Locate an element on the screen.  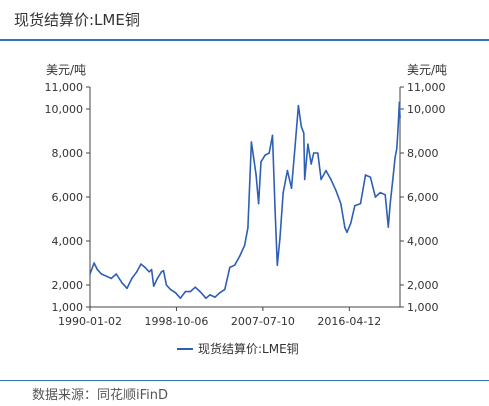
left-axis-unit: 美元/吨 is located at coordinates (66, 70).